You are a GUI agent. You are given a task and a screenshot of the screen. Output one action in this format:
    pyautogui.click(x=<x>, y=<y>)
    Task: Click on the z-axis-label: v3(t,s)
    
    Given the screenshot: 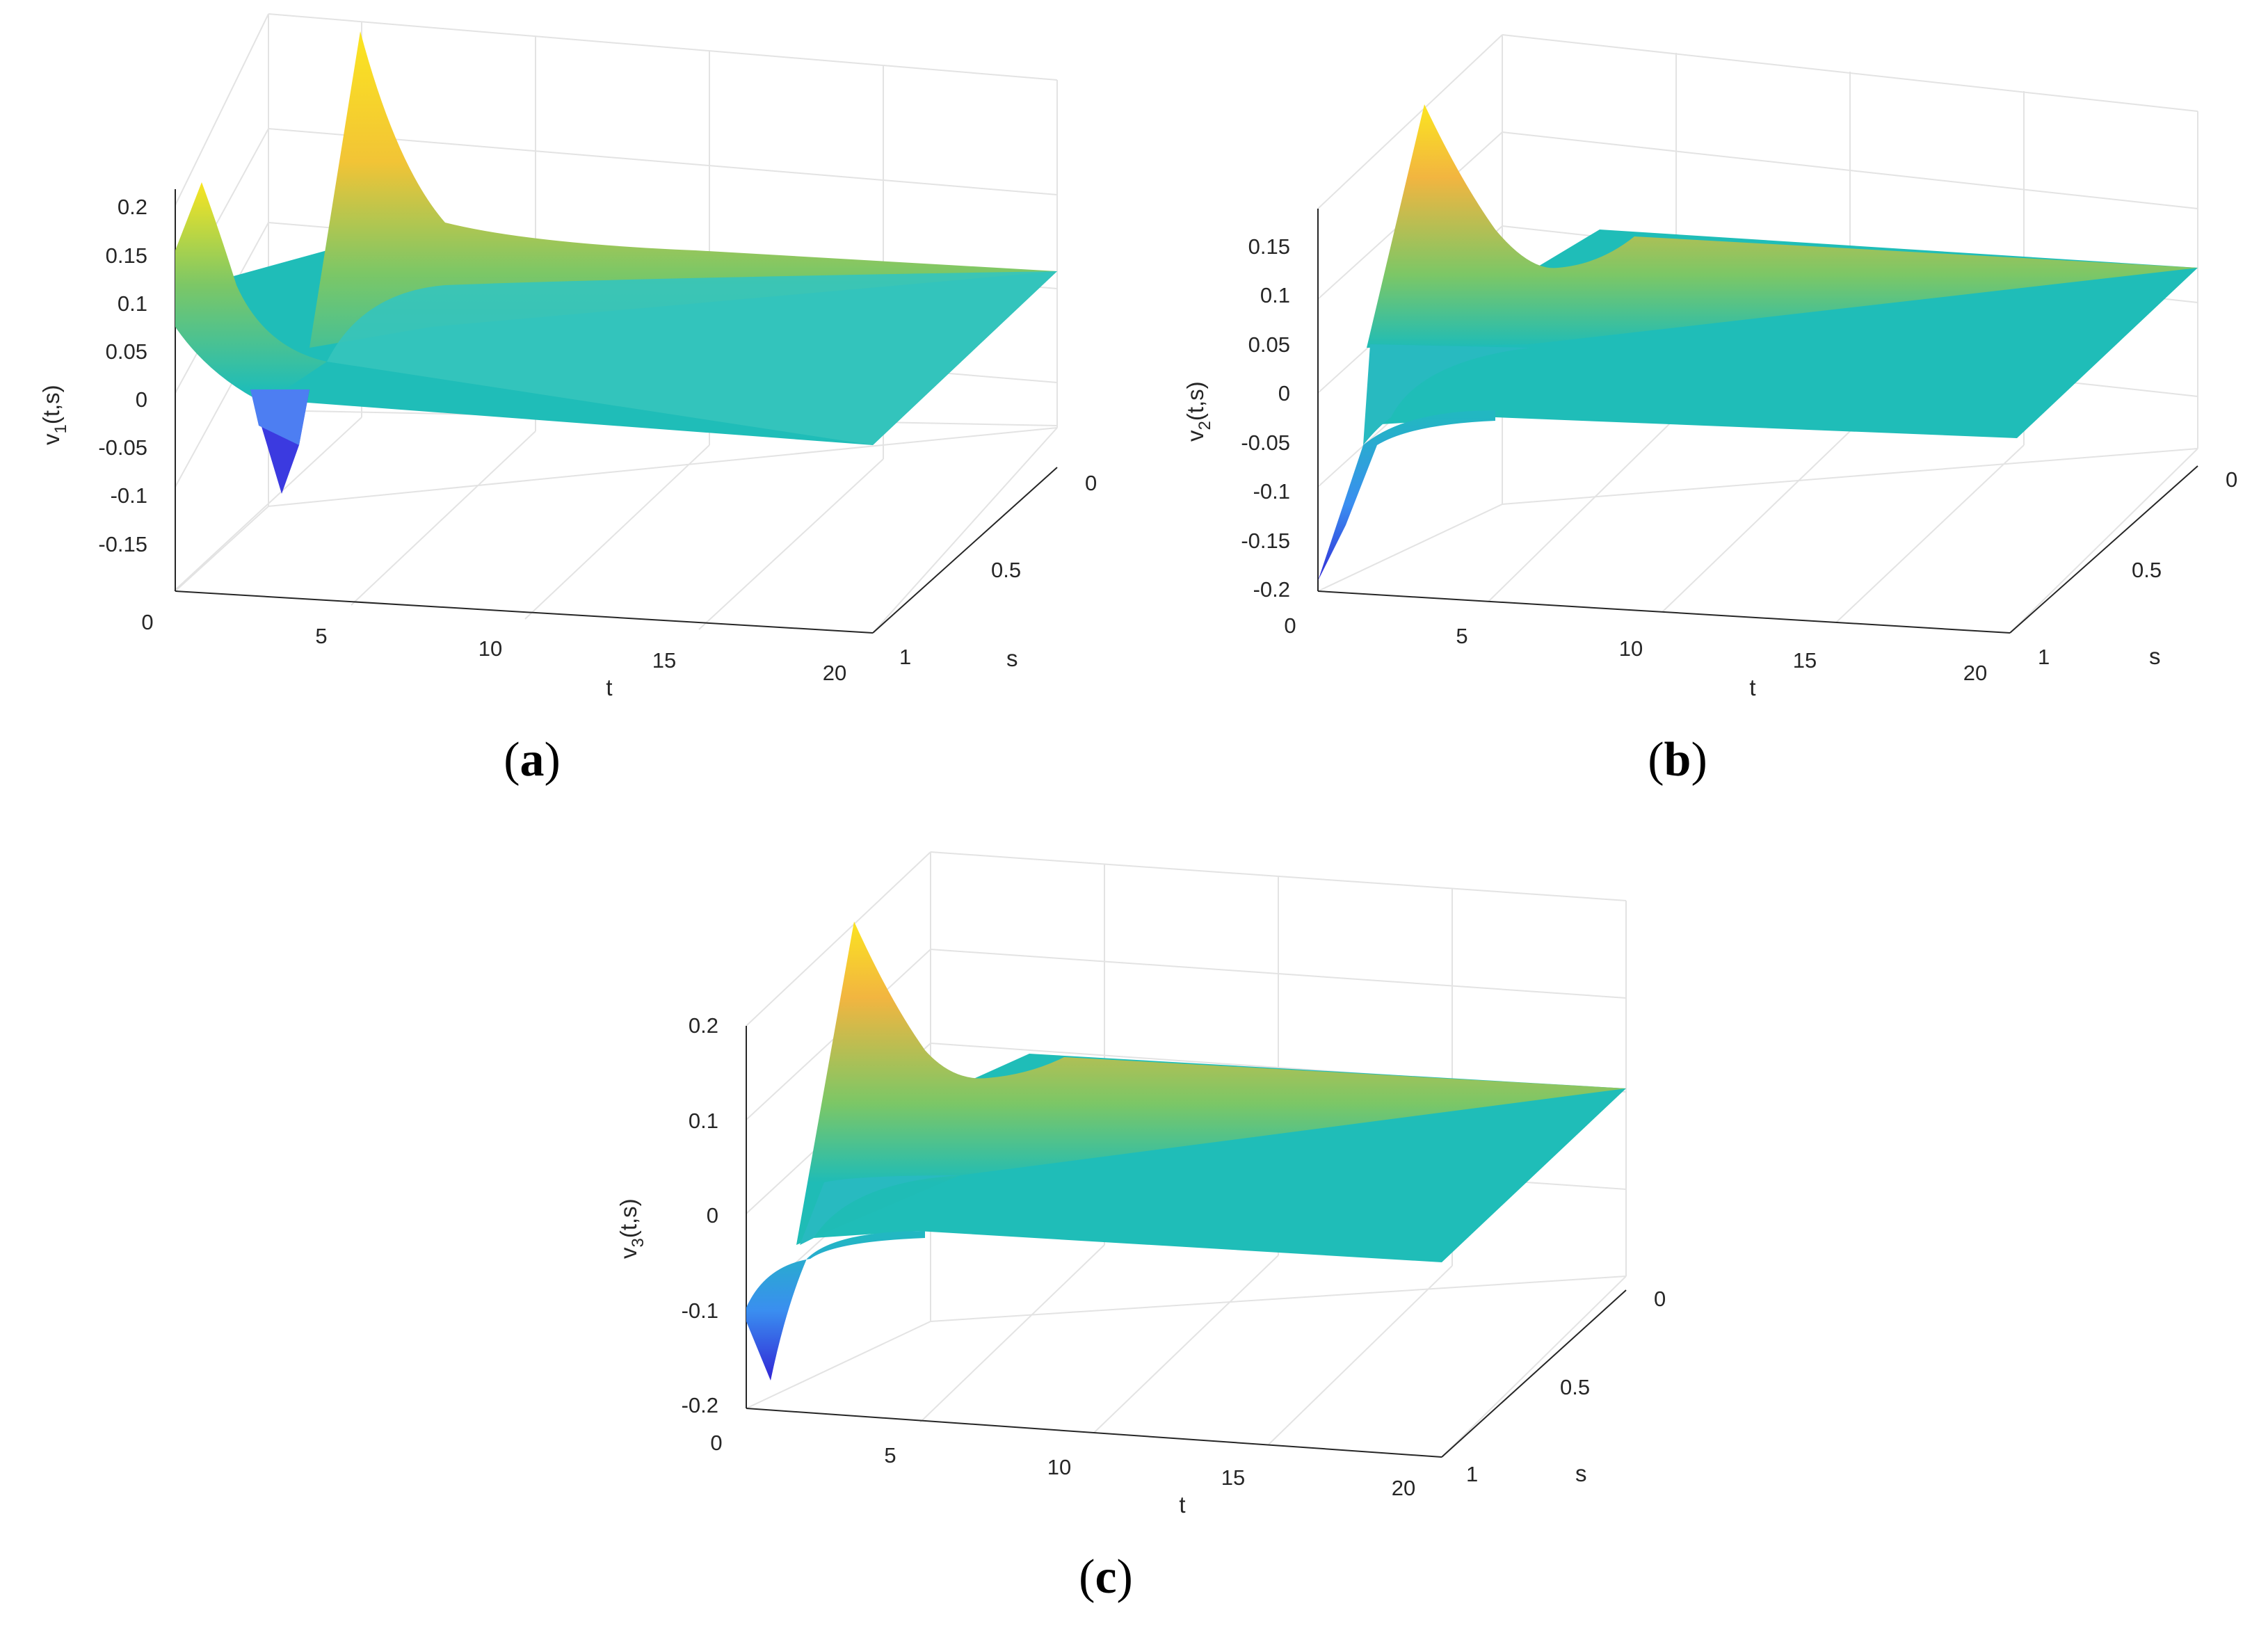 What is the action you would take?
    pyautogui.click(x=632, y=1228)
    